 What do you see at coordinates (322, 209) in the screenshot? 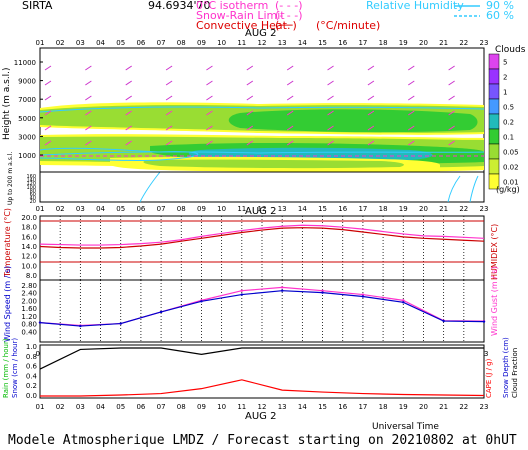
I see `hour-tick-label: 15` at bounding box center [322, 209].